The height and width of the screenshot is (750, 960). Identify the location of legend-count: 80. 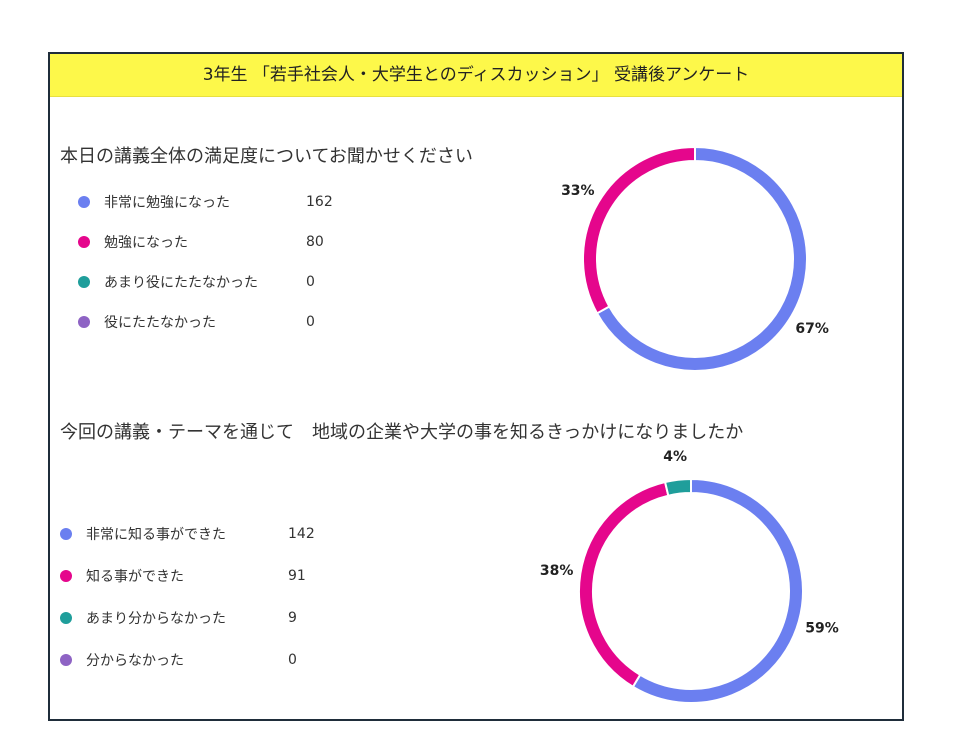
(315, 242).